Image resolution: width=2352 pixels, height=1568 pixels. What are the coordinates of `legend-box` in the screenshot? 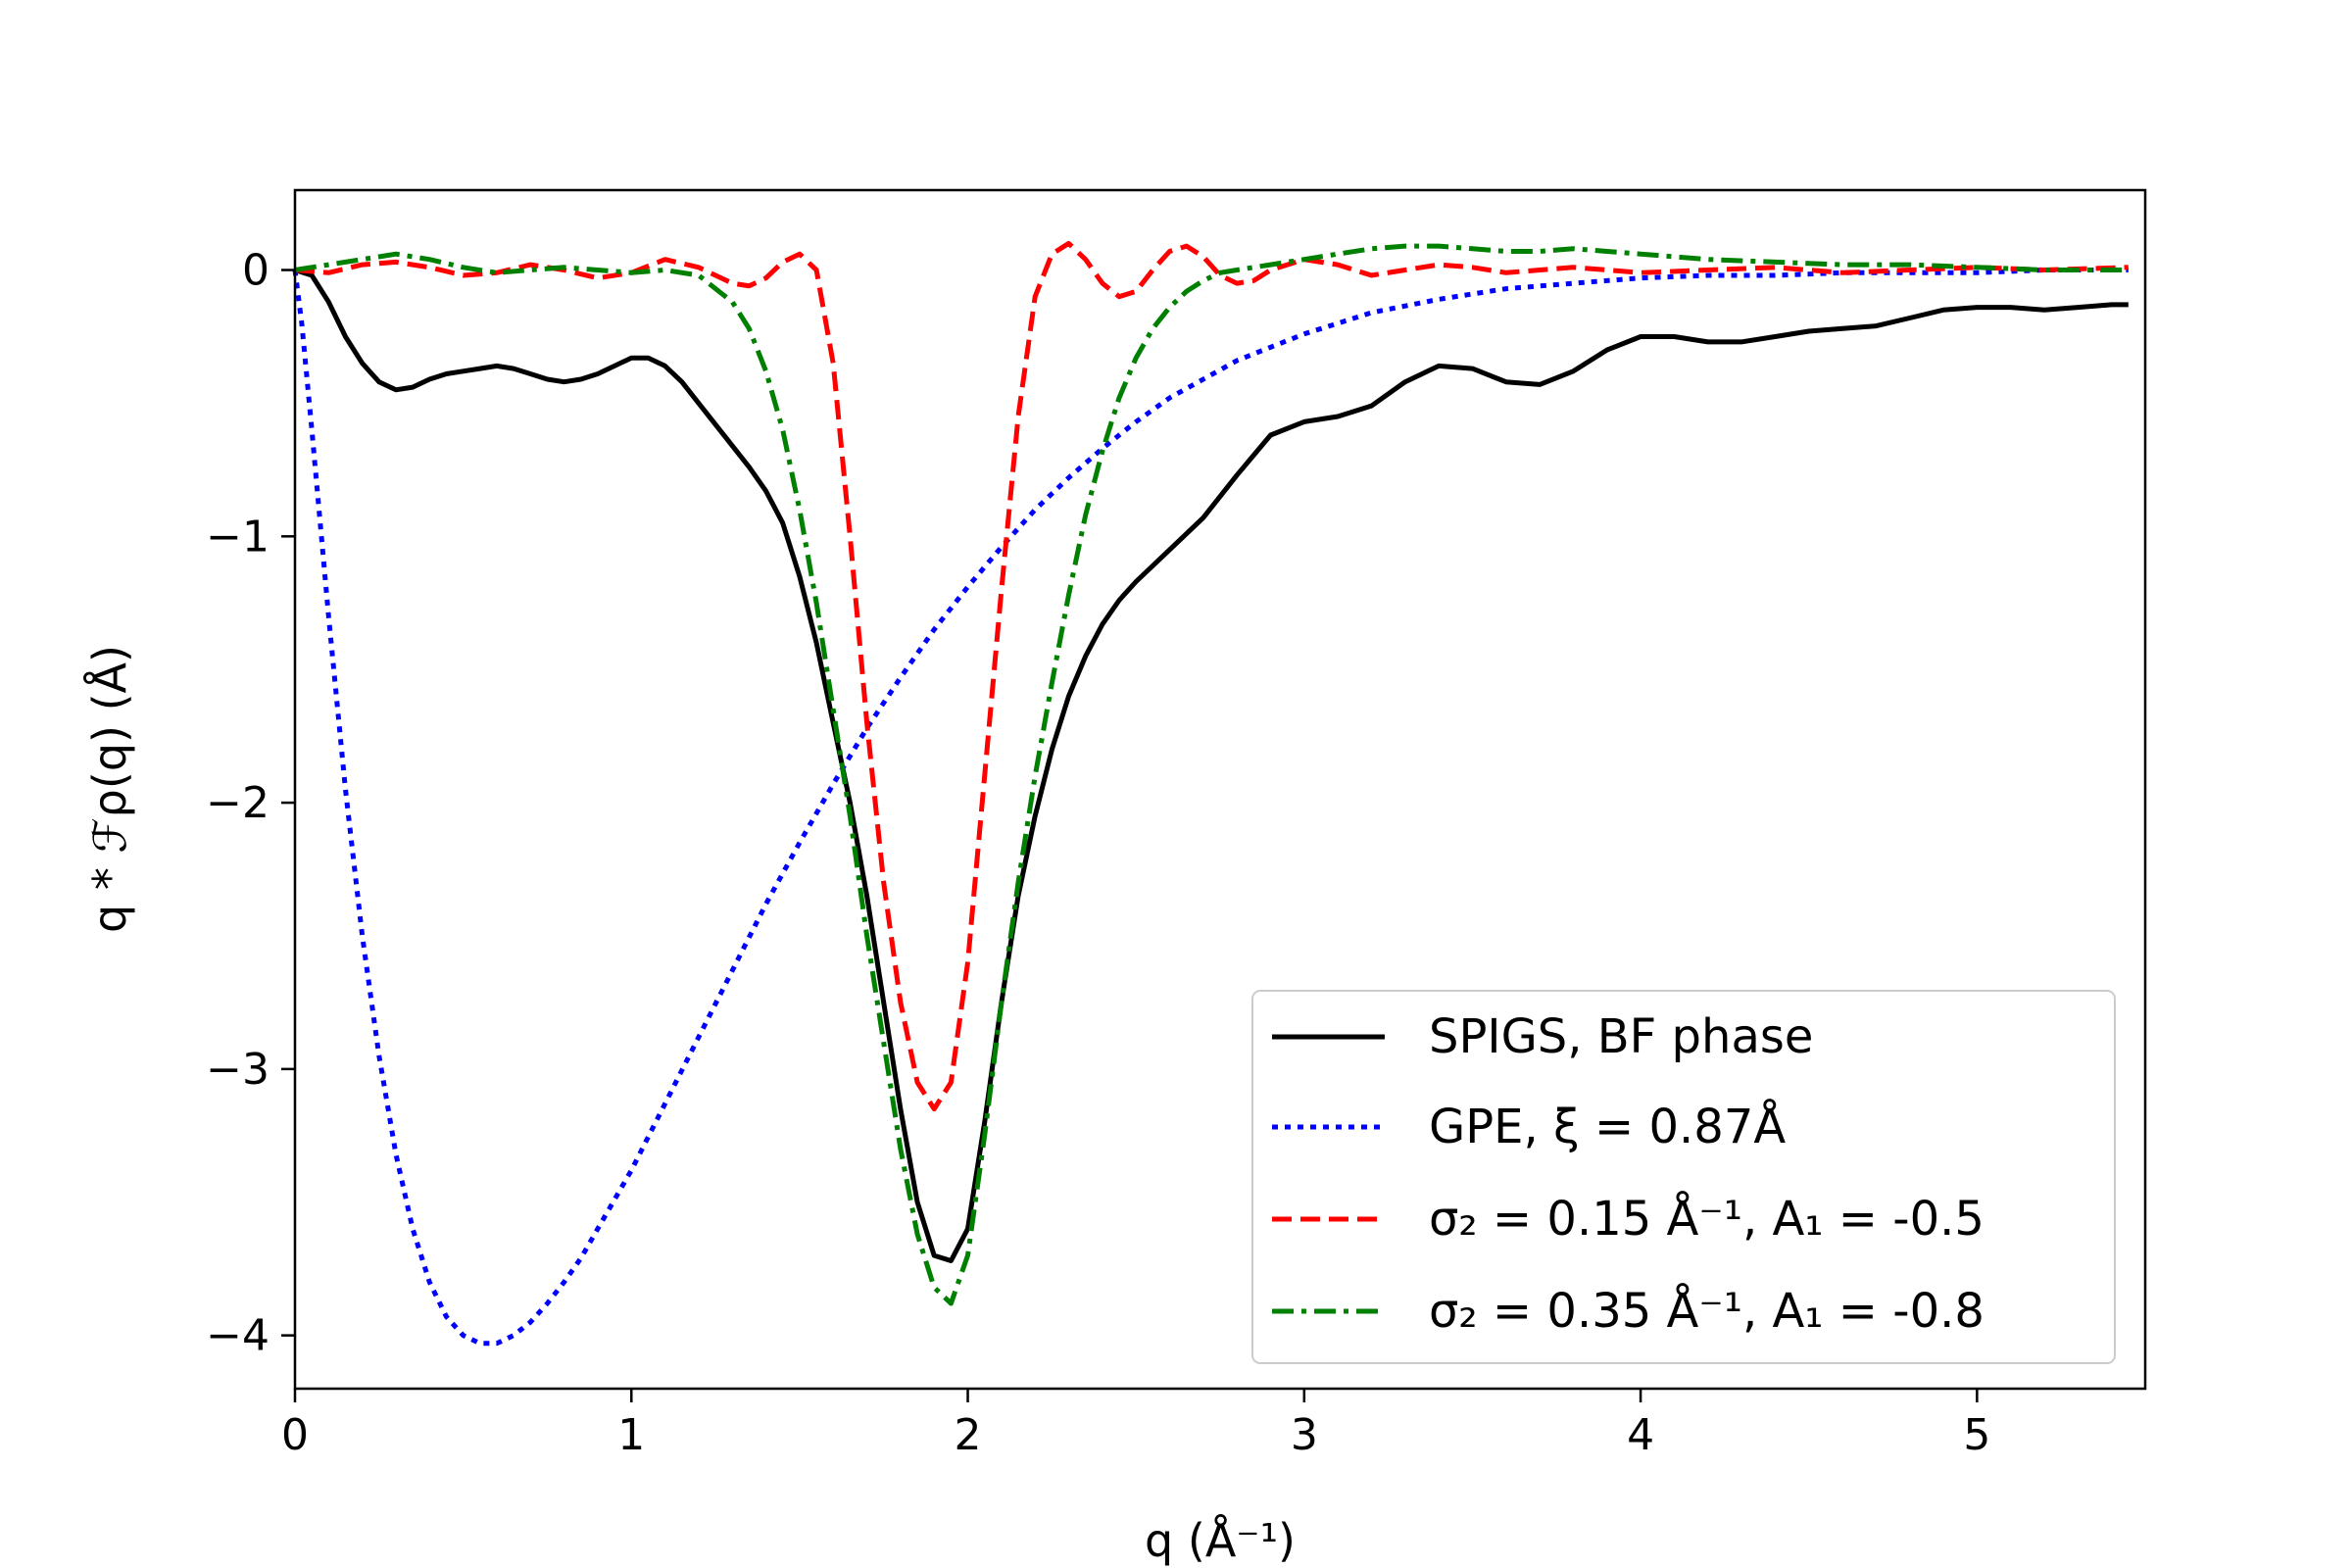 It's located at (1683, 1177).